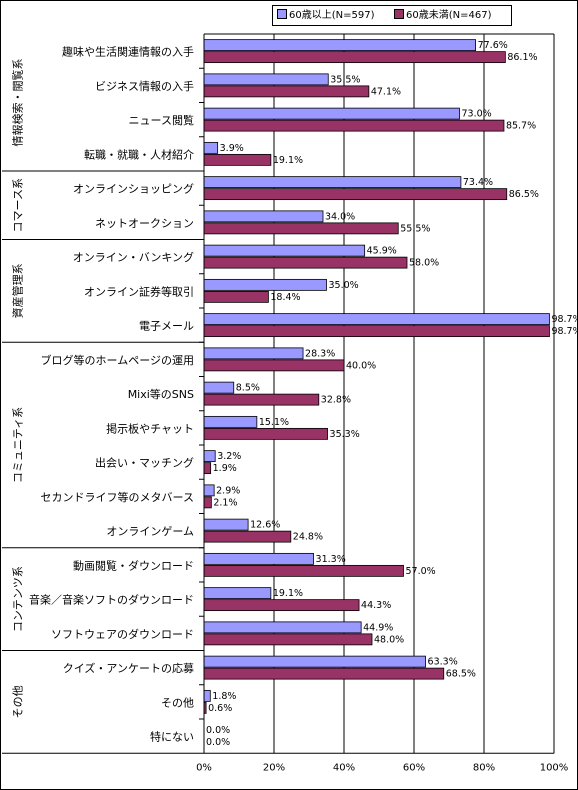 The image size is (578, 790). What do you see at coordinates (386, 91) in the screenshot?
I see `data-label-series-2: 47.1%` at bounding box center [386, 91].